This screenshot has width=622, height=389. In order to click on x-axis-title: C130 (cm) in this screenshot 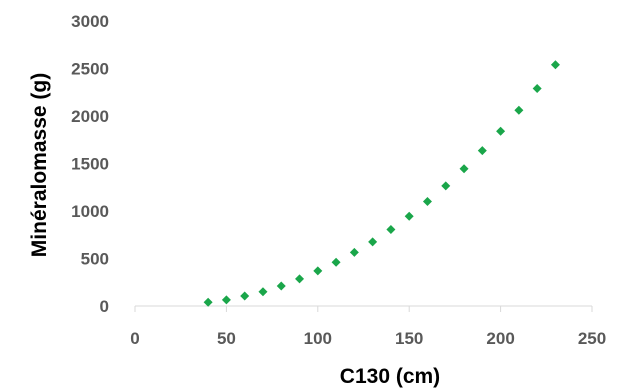, I will do `click(390, 376)`.